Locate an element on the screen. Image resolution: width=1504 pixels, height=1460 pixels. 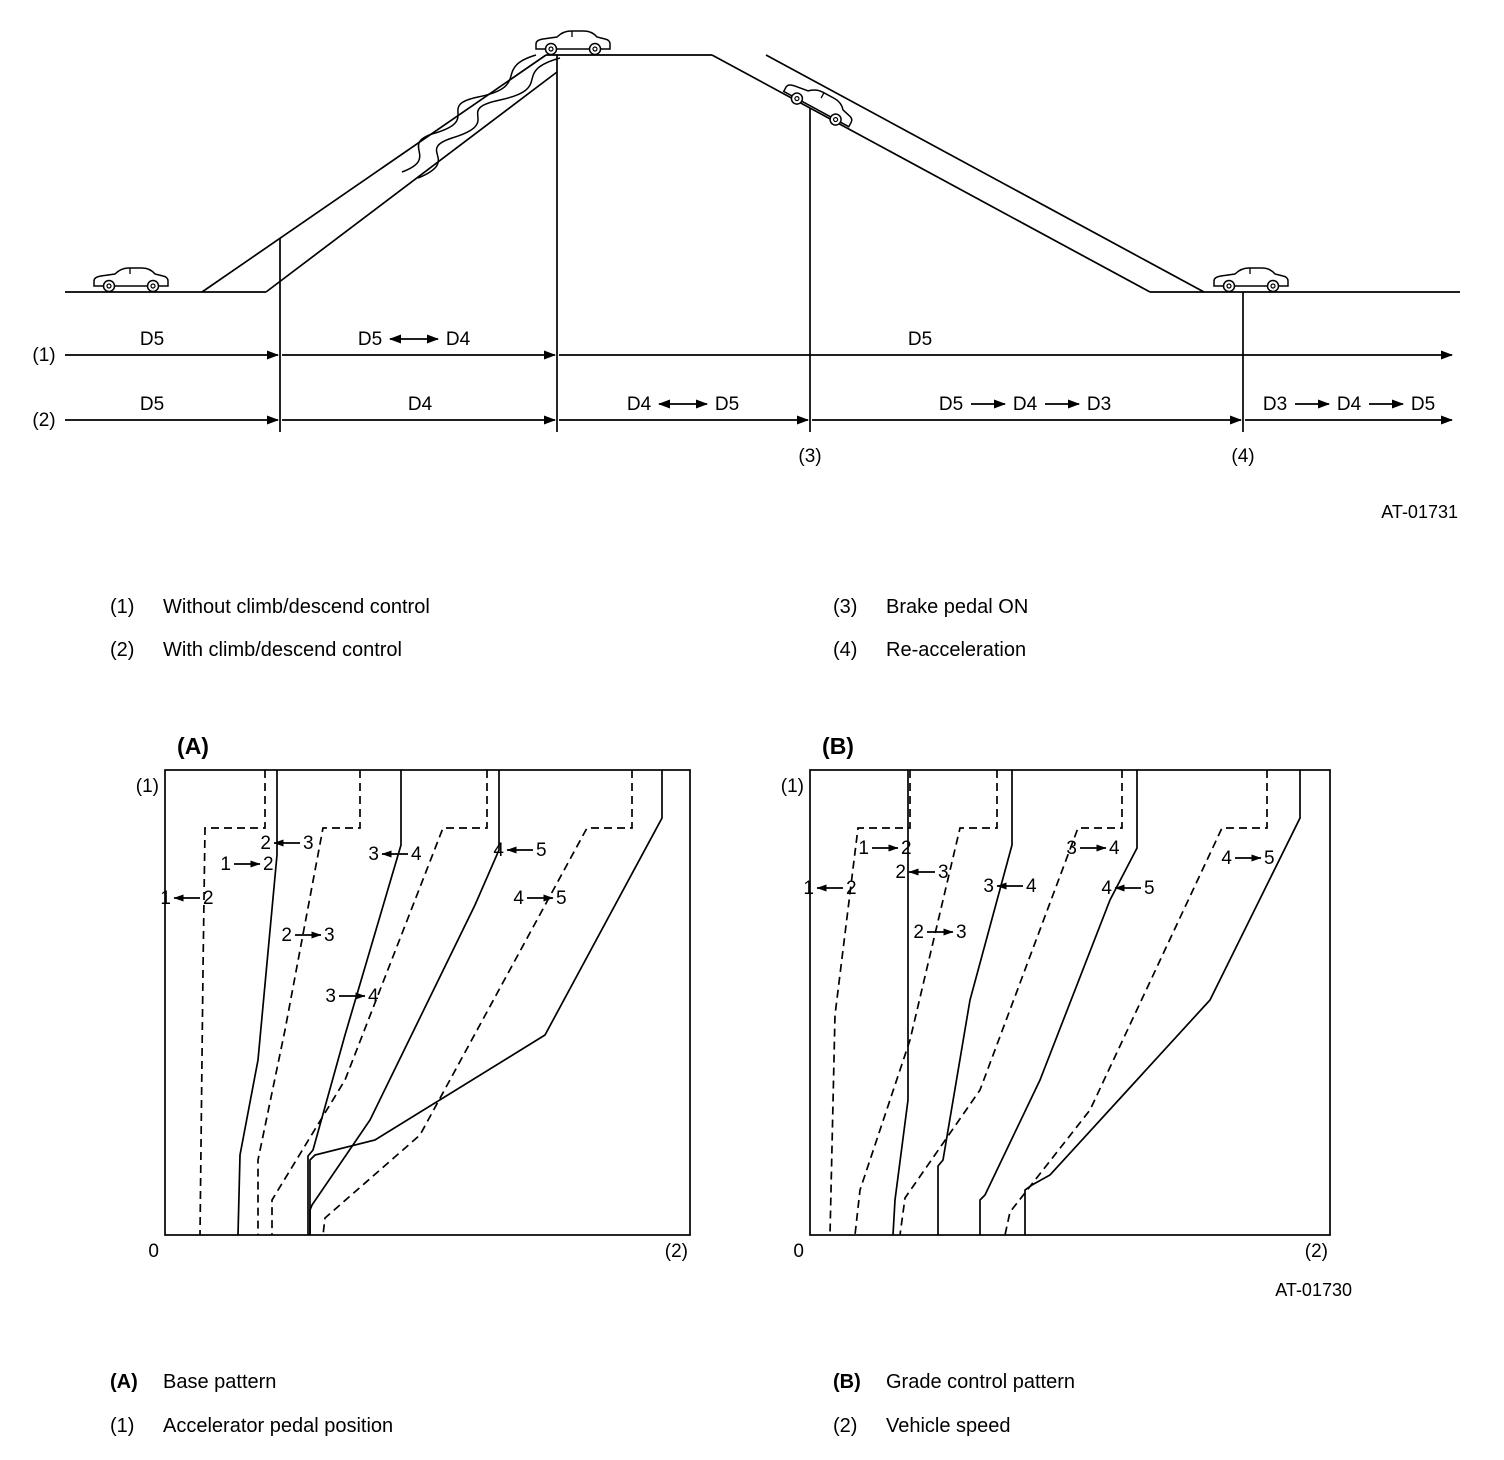
legend-key: (2) is located at coordinates (845, 1426).